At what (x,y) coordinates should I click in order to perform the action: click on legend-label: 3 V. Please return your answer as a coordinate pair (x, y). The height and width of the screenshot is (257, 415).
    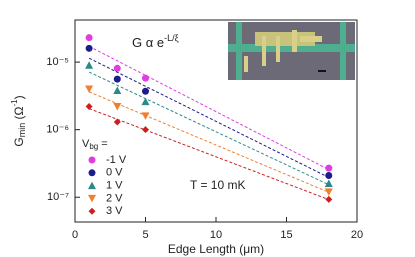
    Looking at the image, I should click on (114, 211).